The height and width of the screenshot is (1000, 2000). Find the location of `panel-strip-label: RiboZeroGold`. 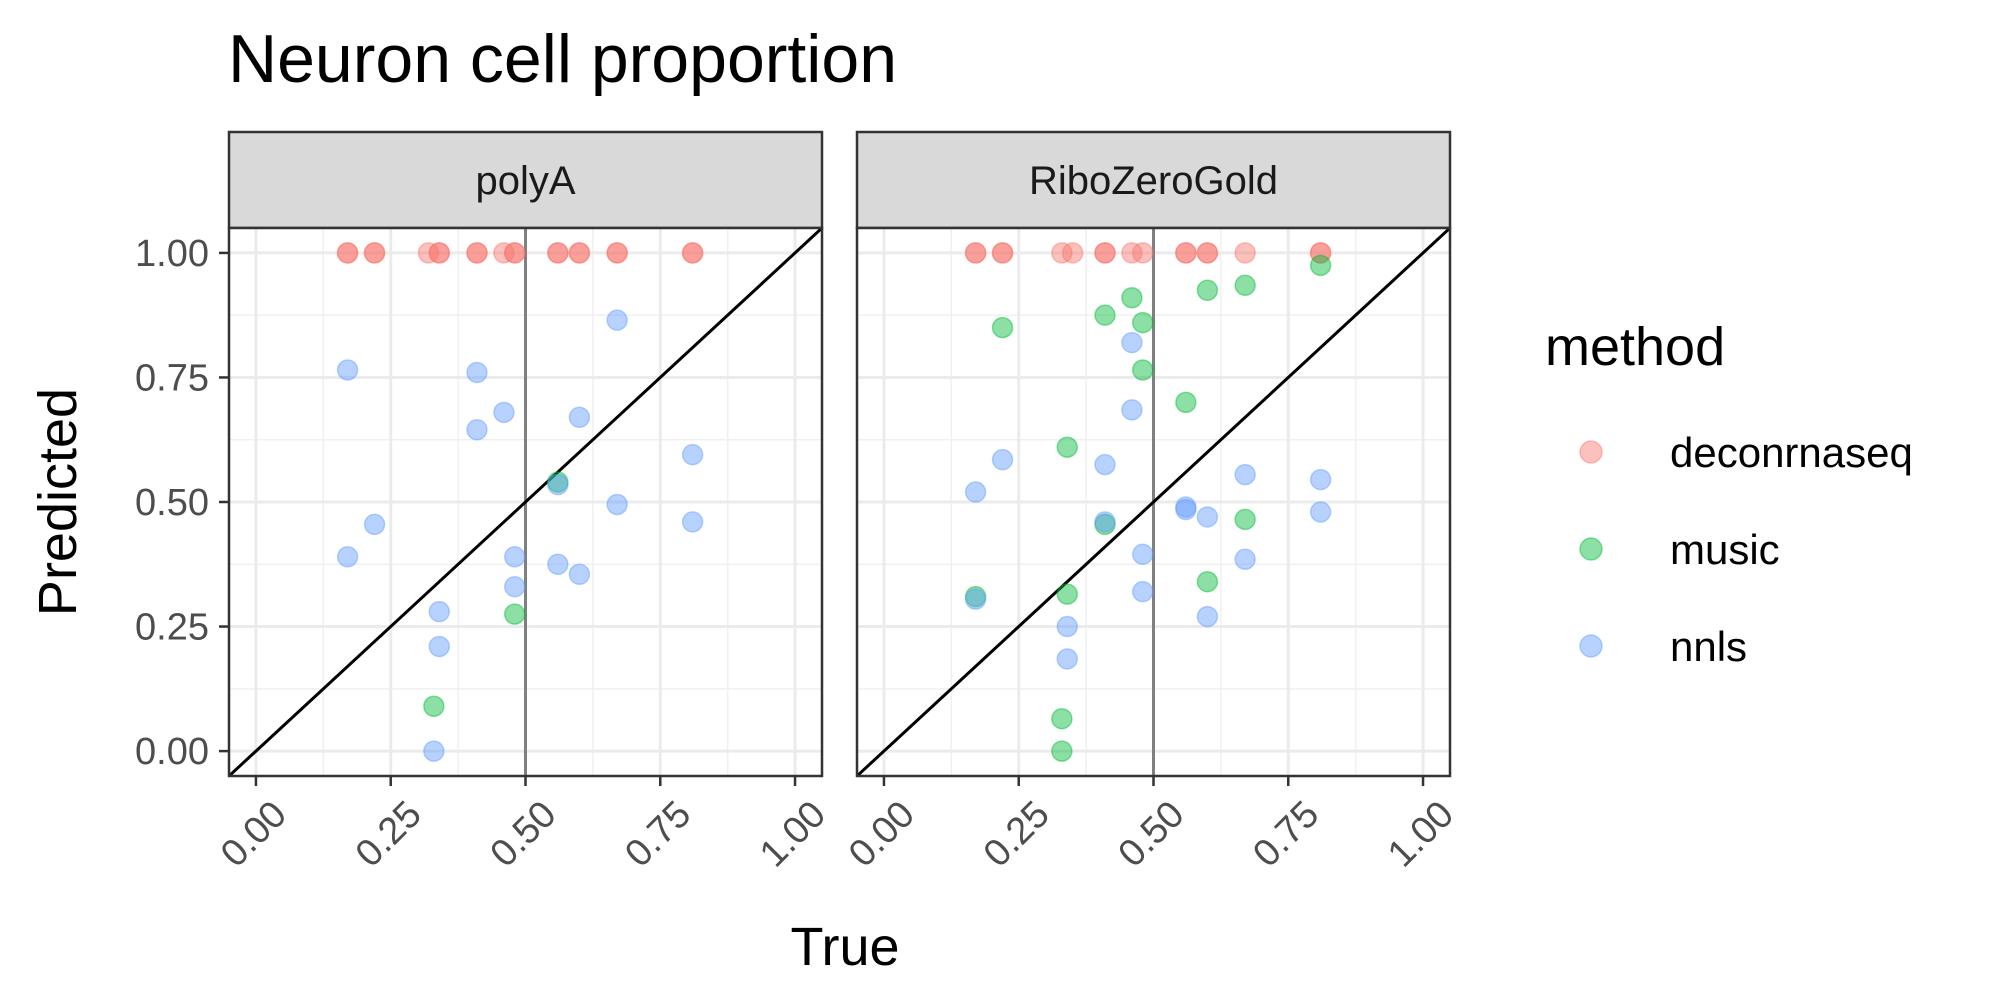

panel-strip-label: RiboZeroGold is located at coordinates (1153, 181).